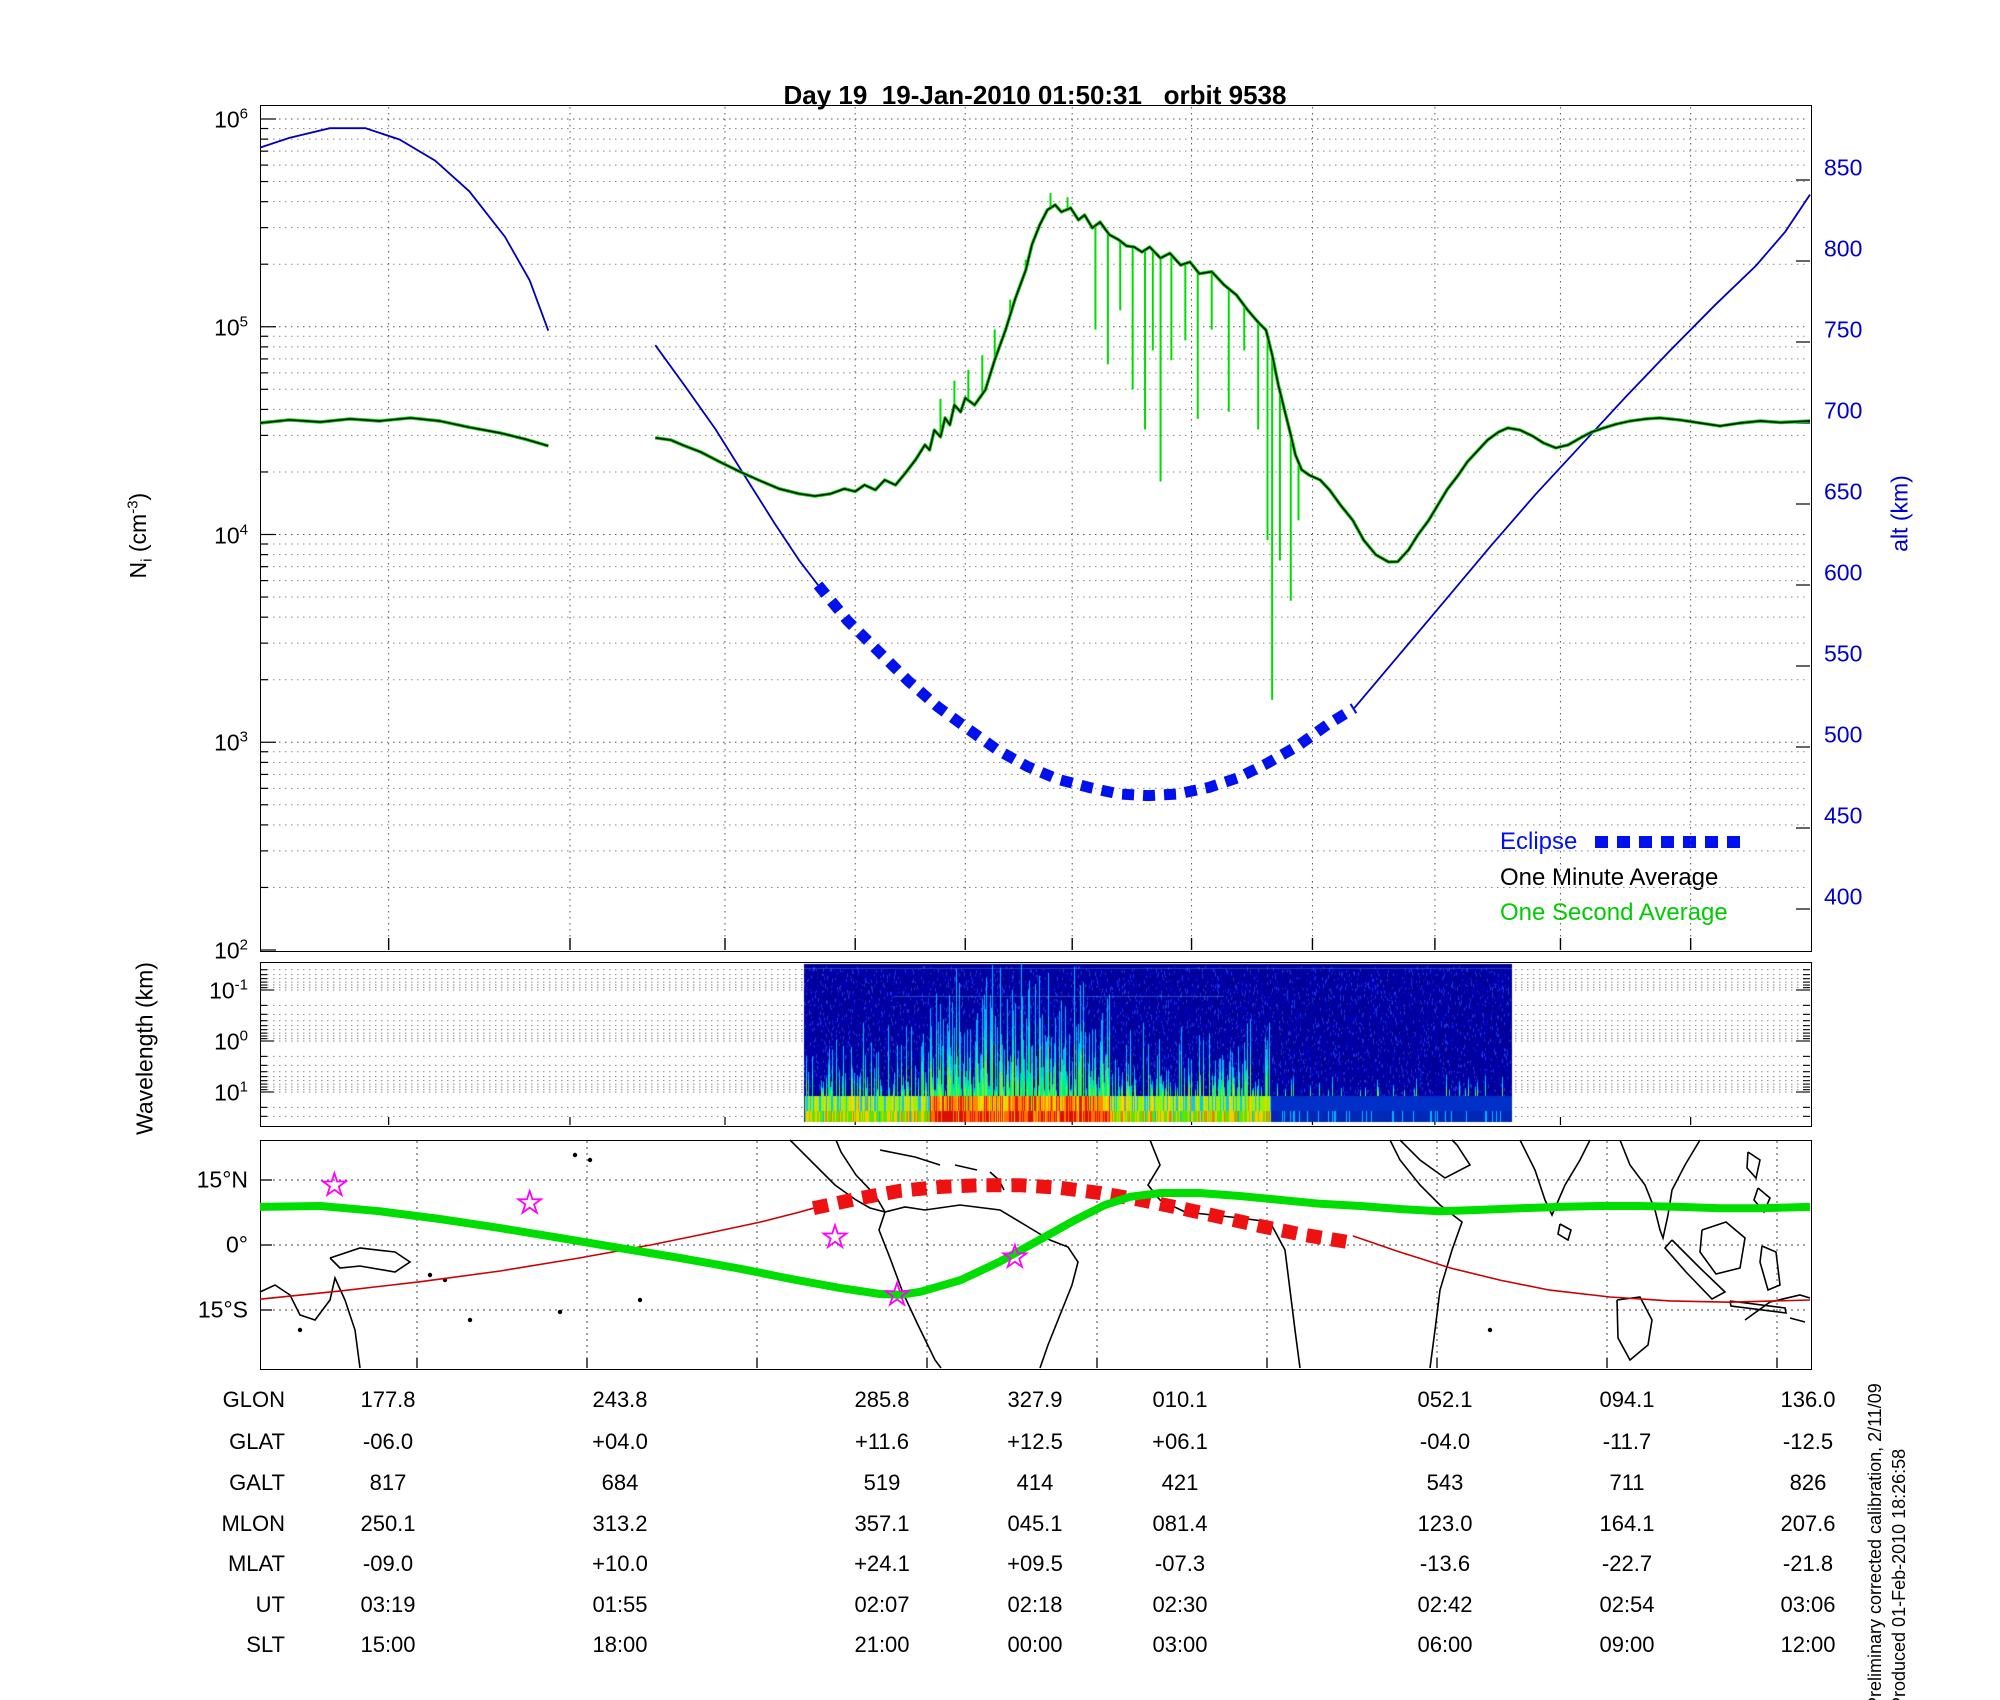  I want to click on table-cell: -07.3, so click(1180, 1563).